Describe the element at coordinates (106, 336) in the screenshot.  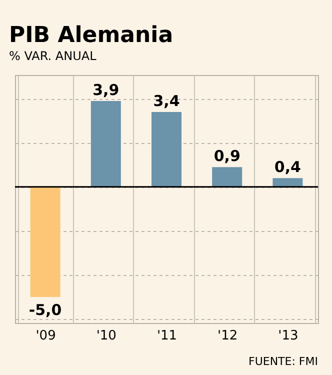
I see `x-tick-label: '10` at that location.